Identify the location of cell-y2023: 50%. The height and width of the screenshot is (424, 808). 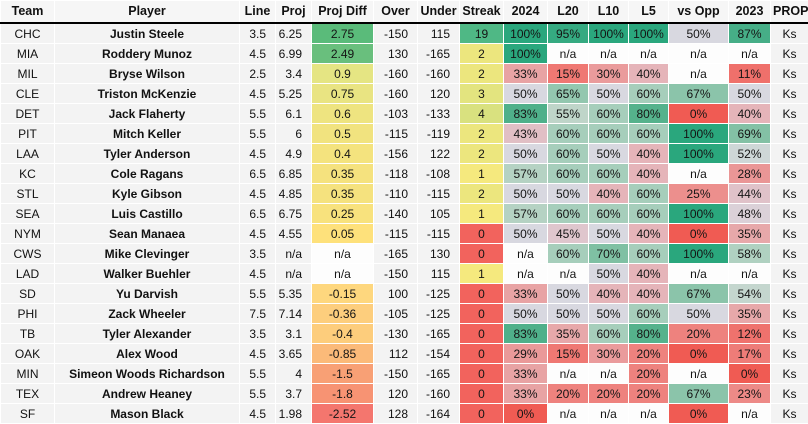
(749, 93).